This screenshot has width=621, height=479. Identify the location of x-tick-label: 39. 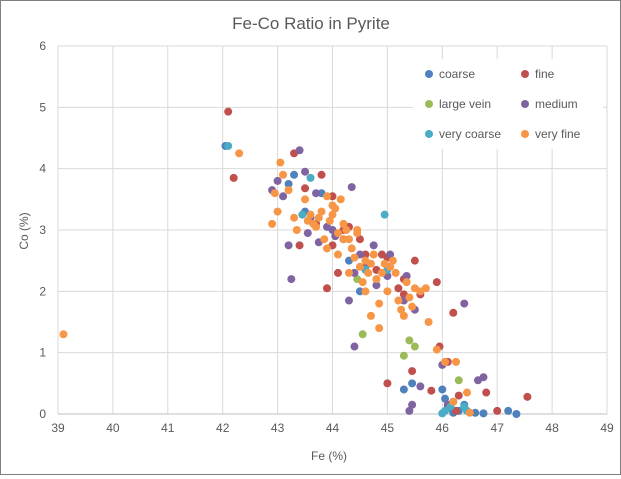
(58, 428).